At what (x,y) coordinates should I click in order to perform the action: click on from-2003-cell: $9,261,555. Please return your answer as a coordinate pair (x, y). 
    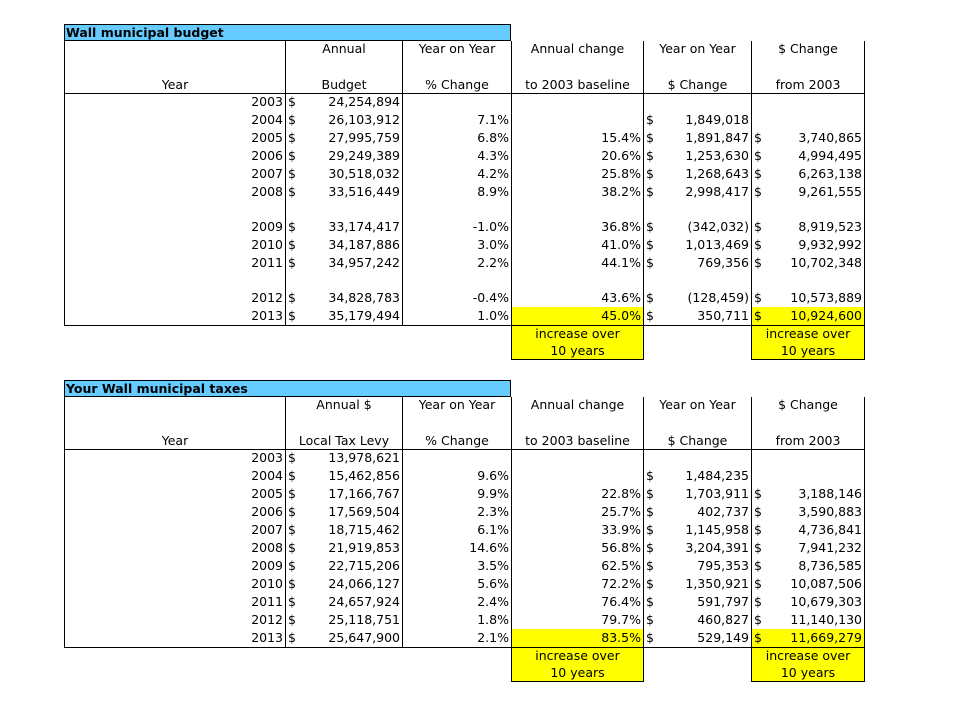
    Looking at the image, I should click on (808, 192).